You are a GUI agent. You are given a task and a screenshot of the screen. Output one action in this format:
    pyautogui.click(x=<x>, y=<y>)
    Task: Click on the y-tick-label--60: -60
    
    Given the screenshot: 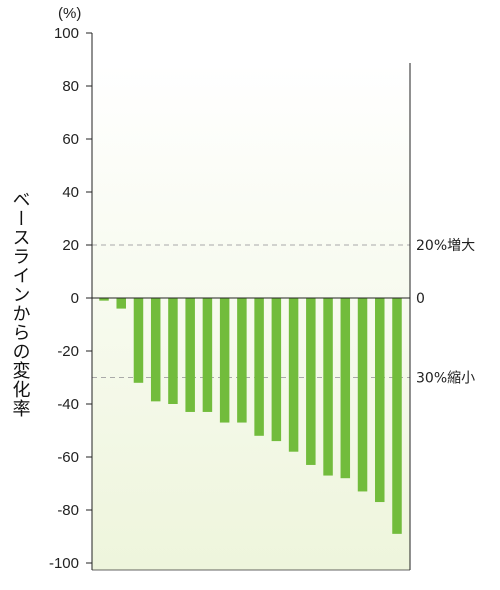 What is the action you would take?
    pyautogui.click(x=68, y=457)
    